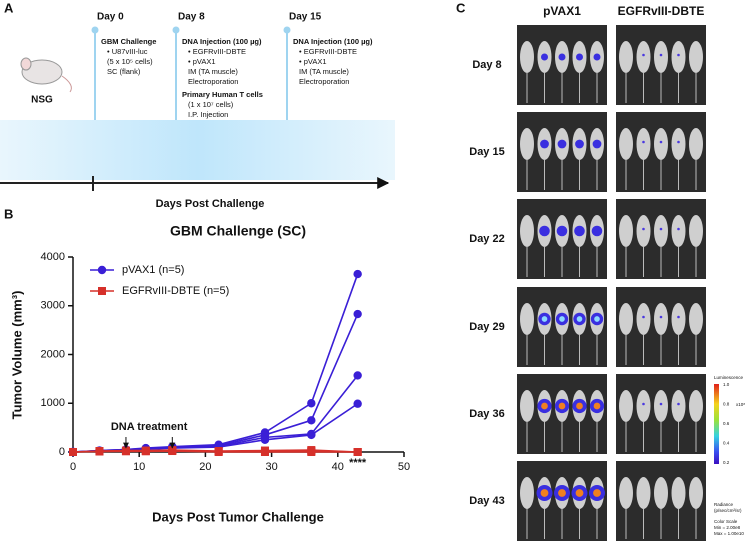  What do you see at coordinates (53, 354) in the screenshot?
I see `y-tick-label: 2000` at bounding box center [53, 354].